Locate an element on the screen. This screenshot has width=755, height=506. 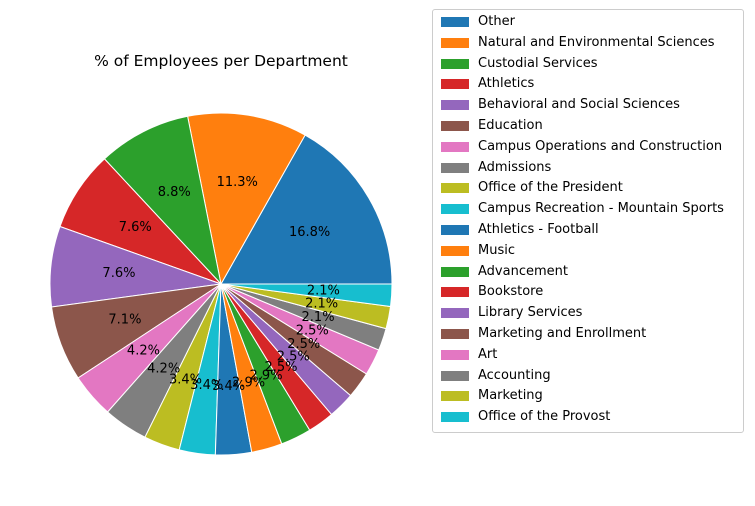
legend-label: Athletics - Football is located at coordinates (538, 229).